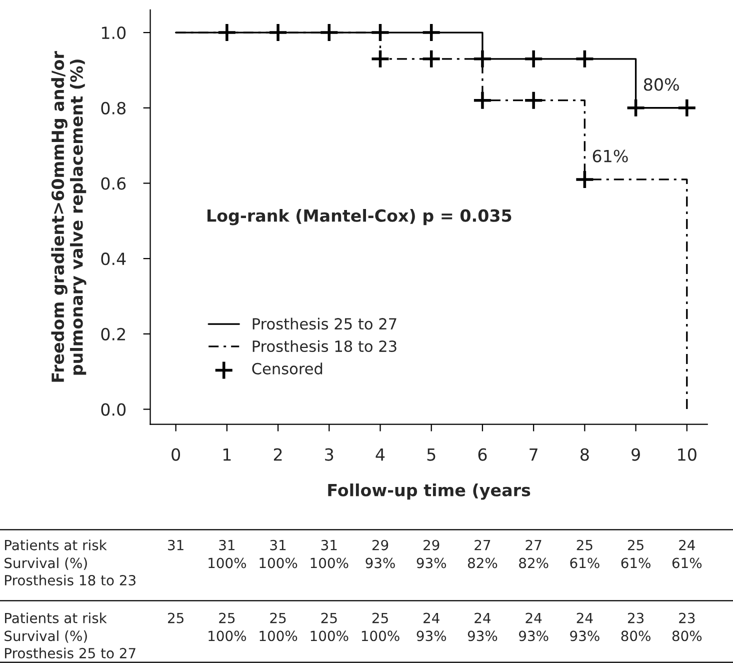  What do you see at coordinates (278, 454) in the screenshot?
I see `x-tick-label: 2` at bounding box center [278, 454].